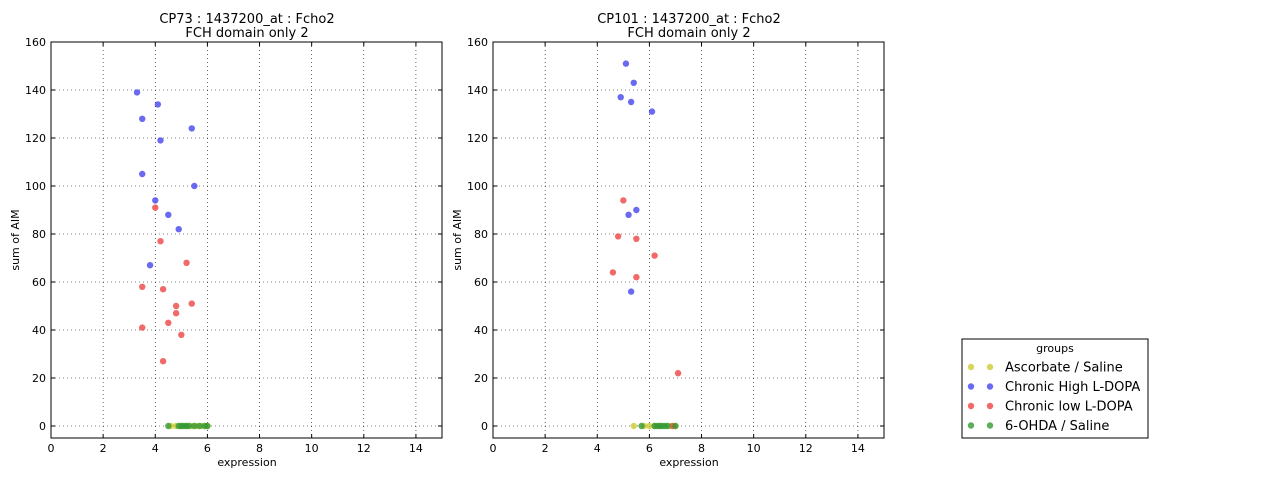 This screenshot has height=480, width=1280. What do you see at coordinates (1069, 407) in the screenshot?
I see `legend-label: Chronic low L-DOPA` at bounding box center [1069, 407].